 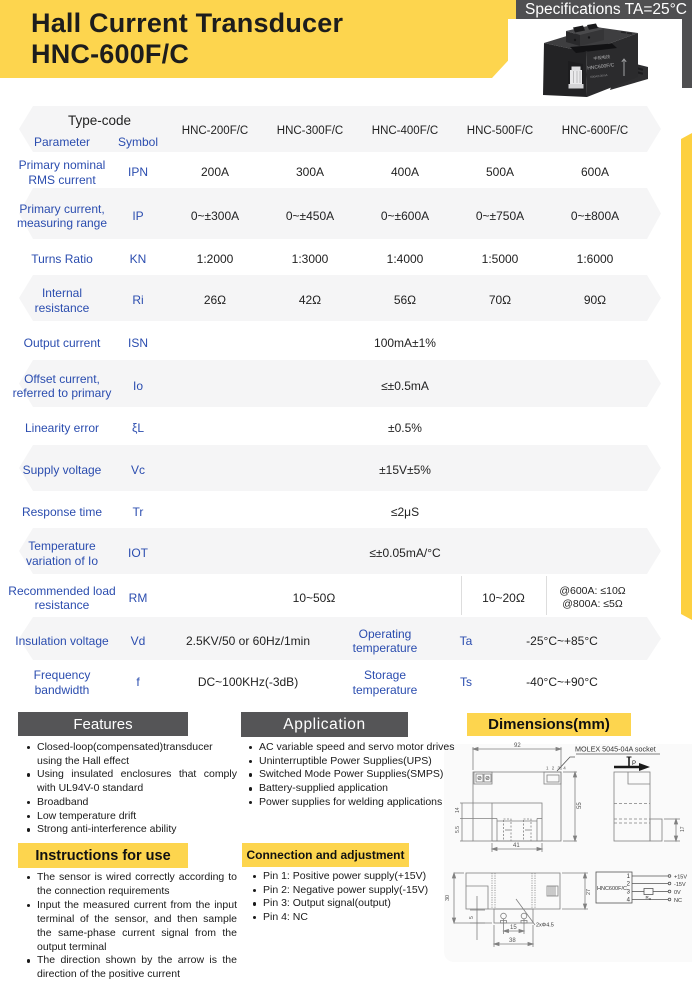 I want to click on svg-text: 30, so click(x=448, y=898).